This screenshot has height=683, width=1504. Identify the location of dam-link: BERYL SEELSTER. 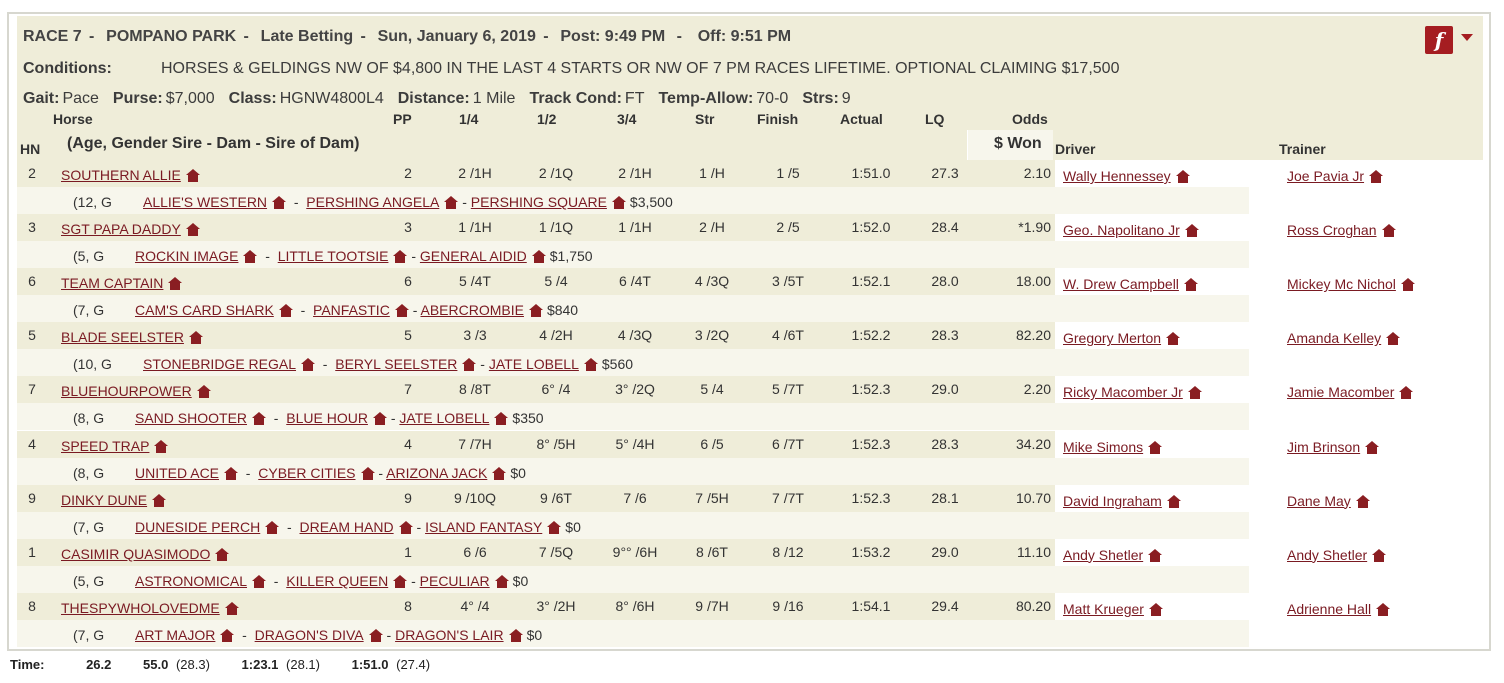
(396, 364).